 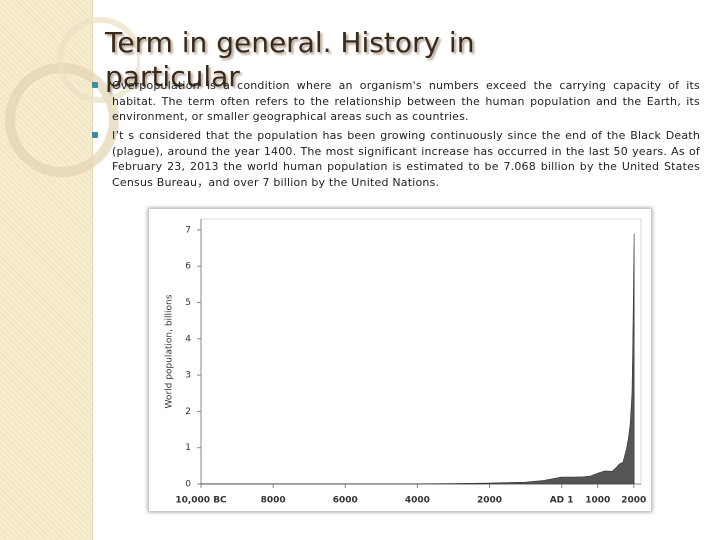 I want to click on slide-title: Term in general. History in particular, so click(x=290, y=59).